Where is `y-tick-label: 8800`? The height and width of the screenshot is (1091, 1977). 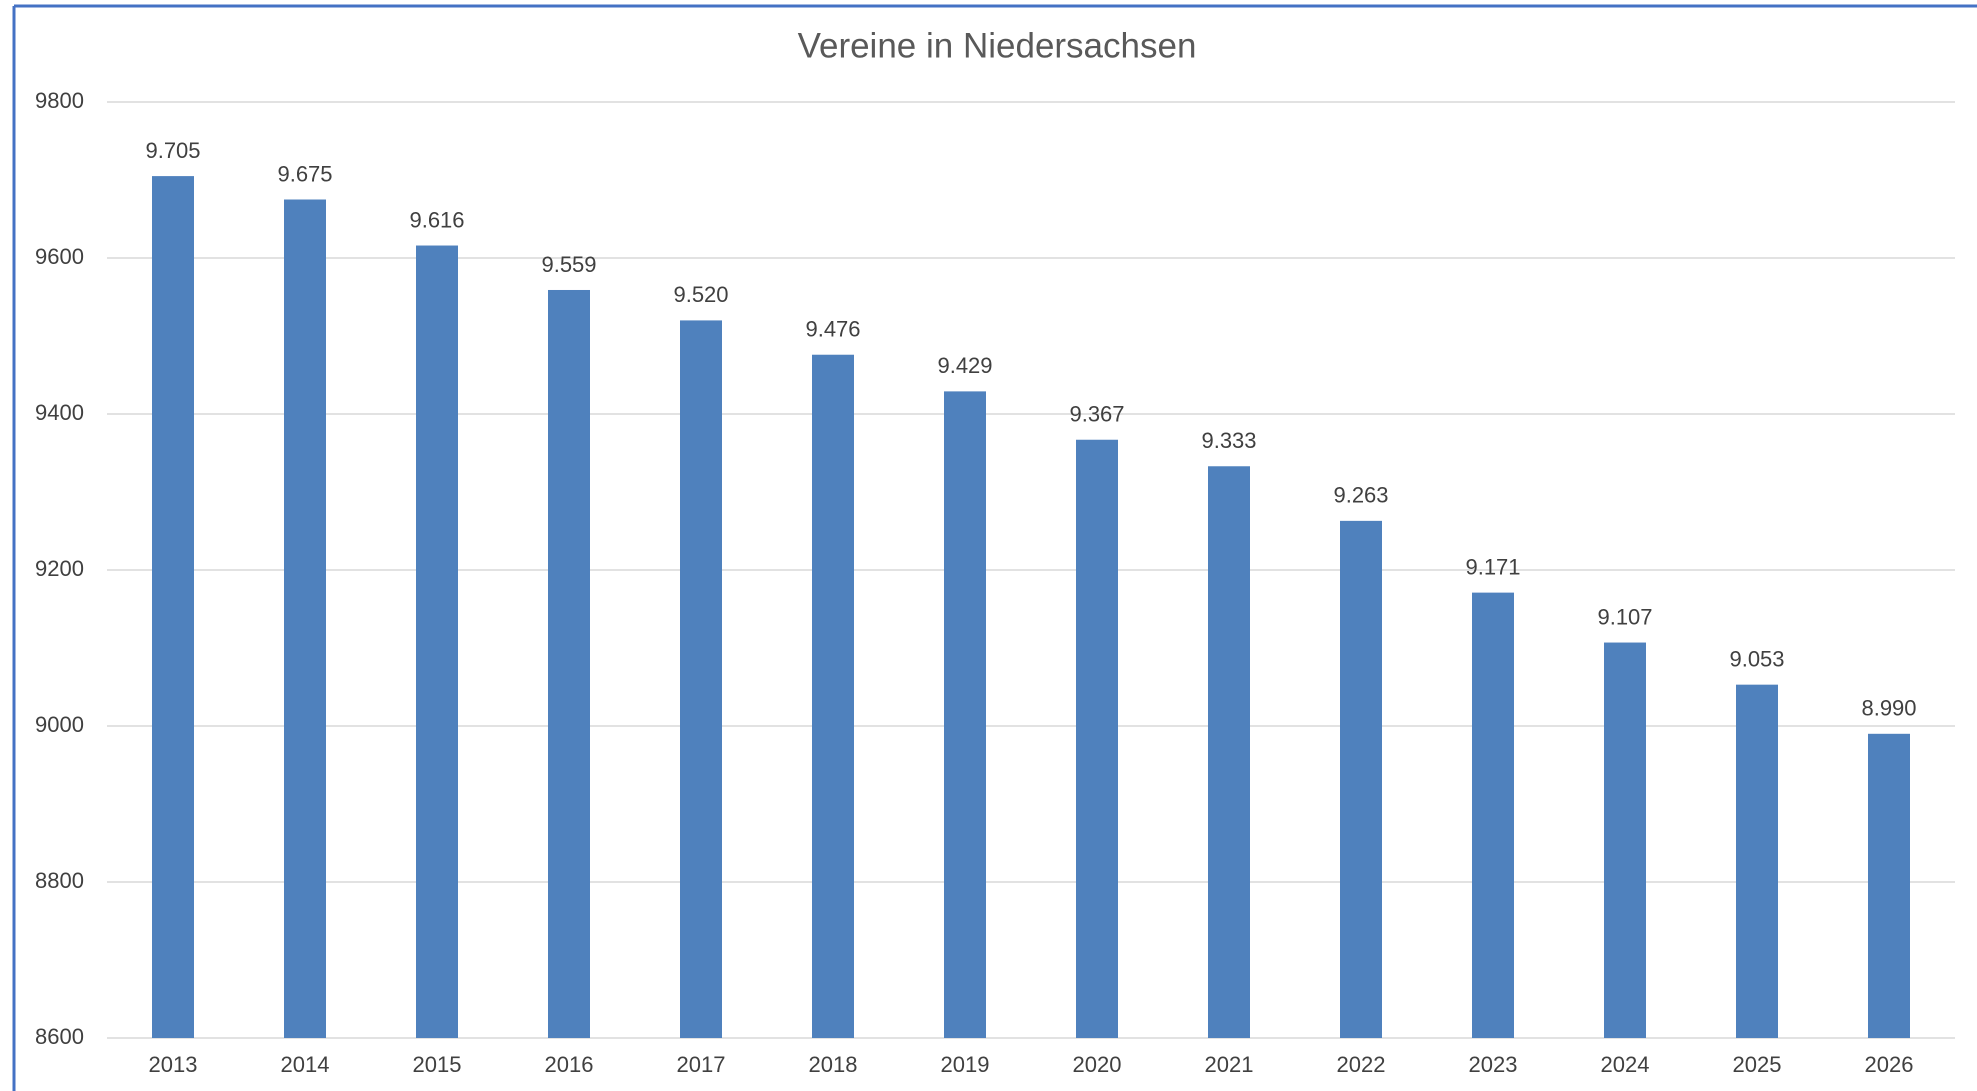 y-tick-label: 8800 is located at coordinates (59, 880).